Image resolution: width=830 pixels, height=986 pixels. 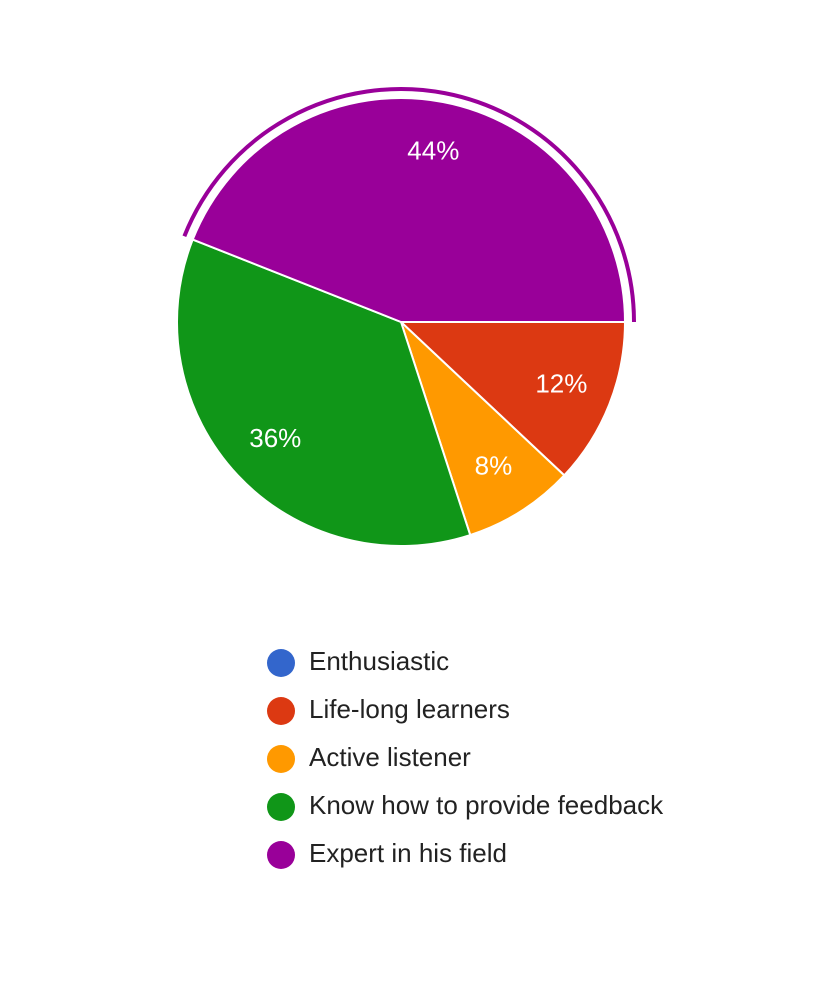 I want to click on legend-label: Expert in his field, so click(x=408, y=853).